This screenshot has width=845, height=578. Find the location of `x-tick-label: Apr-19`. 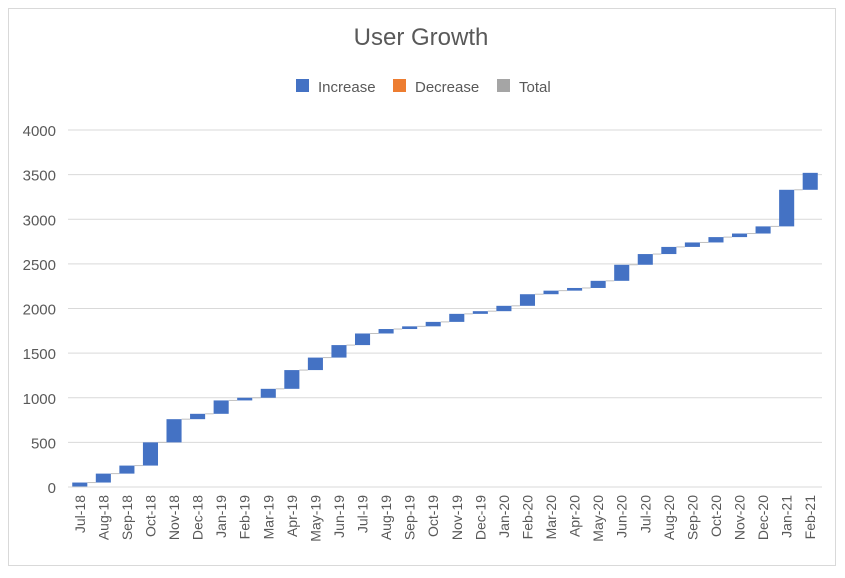

x-tick-label: Apr-19 is located at coordinates (292, 516).